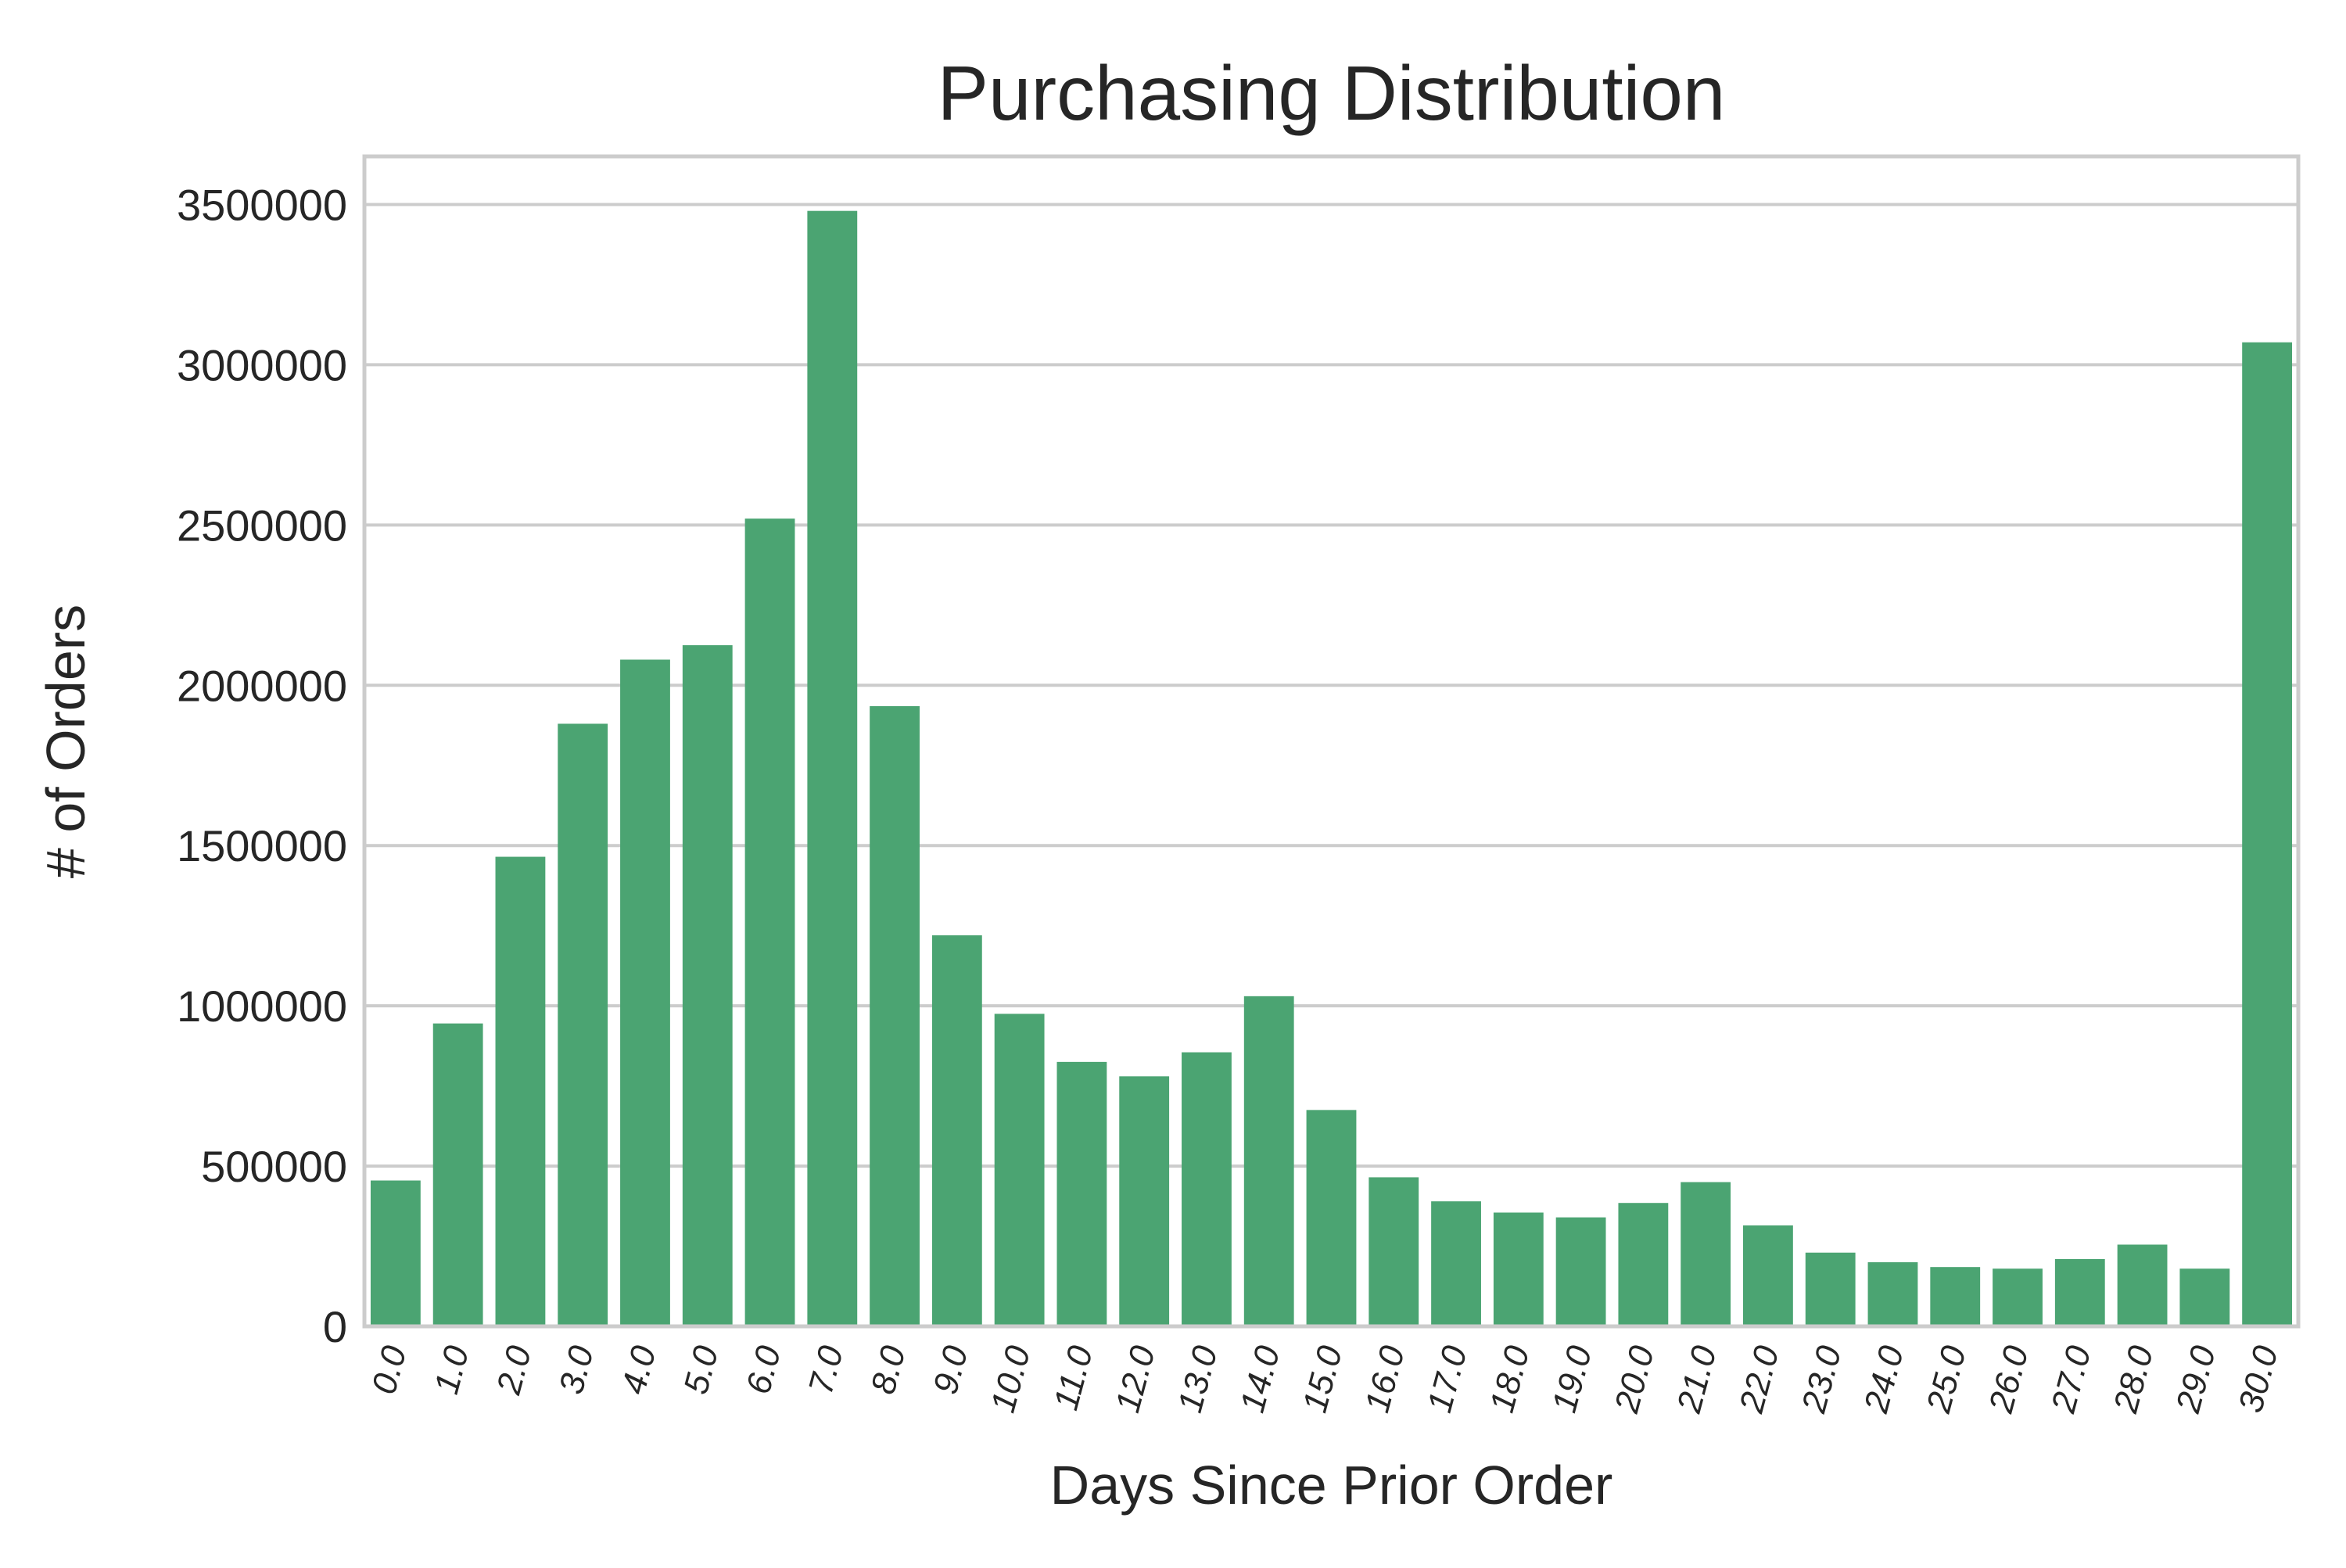 The image size is (2346, 1568). Describe the element at coordinates (389, 1369) in the screenshot. I see `x-tick-label: 0.0` at that location.